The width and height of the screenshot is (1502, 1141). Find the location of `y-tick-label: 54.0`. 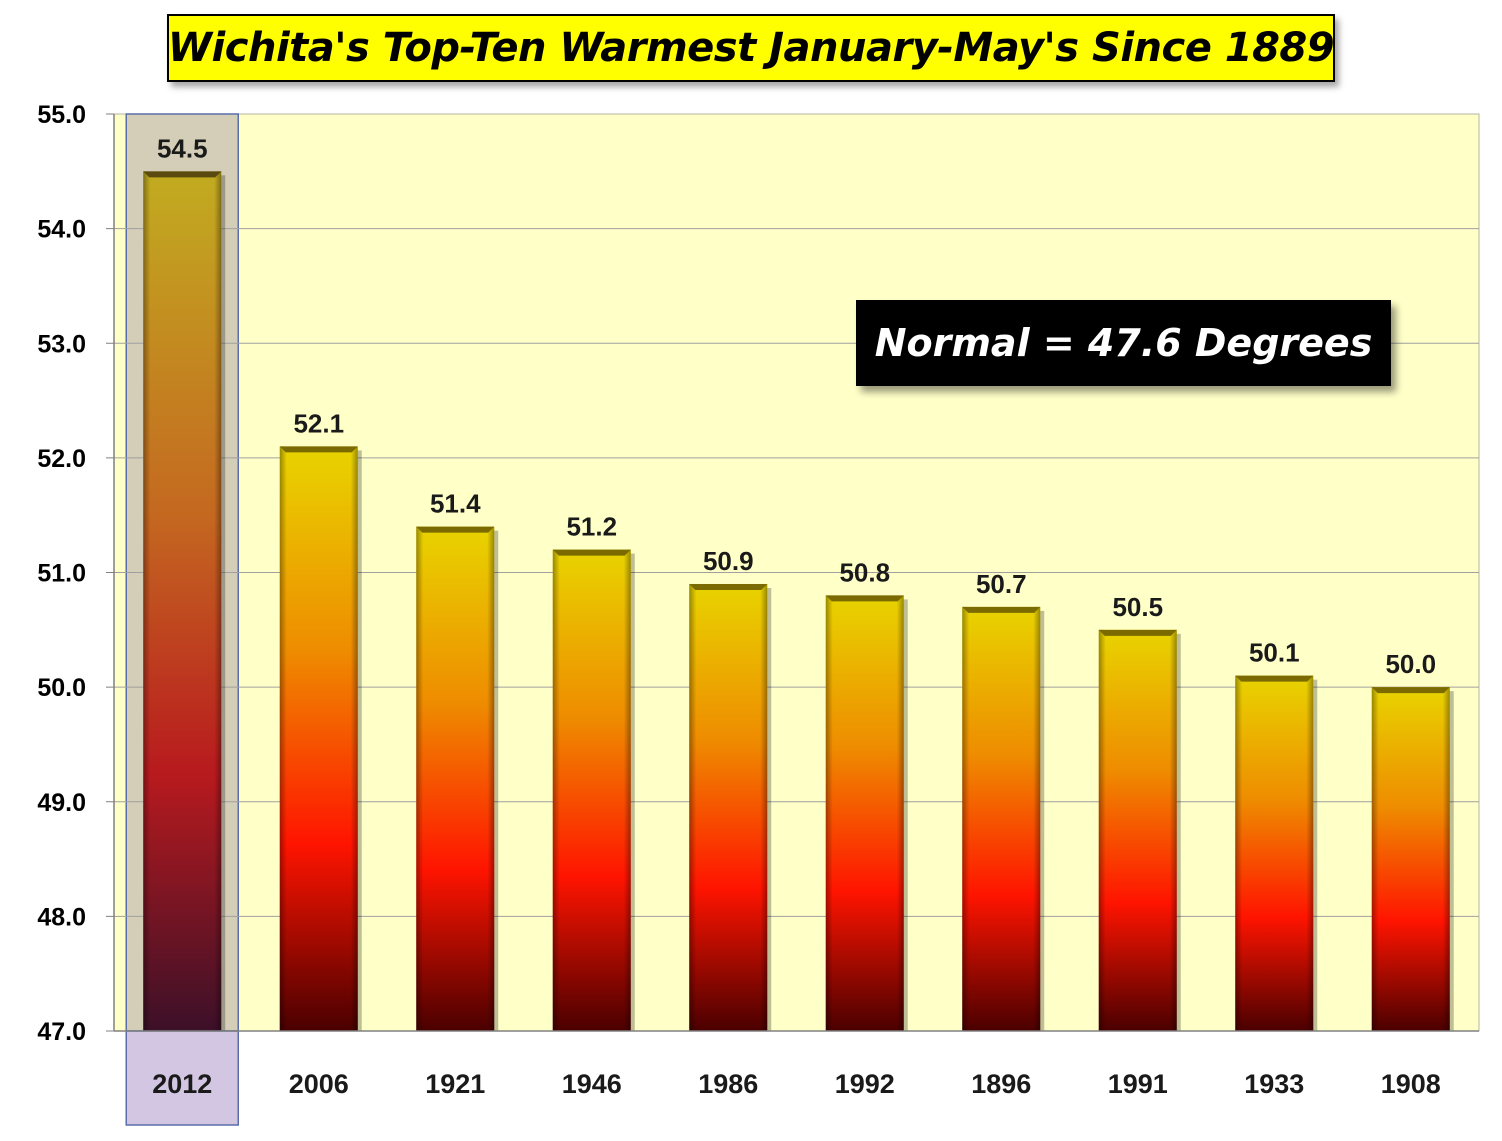

y-tick-label: 54.0 is located at coordinates (61, 230).